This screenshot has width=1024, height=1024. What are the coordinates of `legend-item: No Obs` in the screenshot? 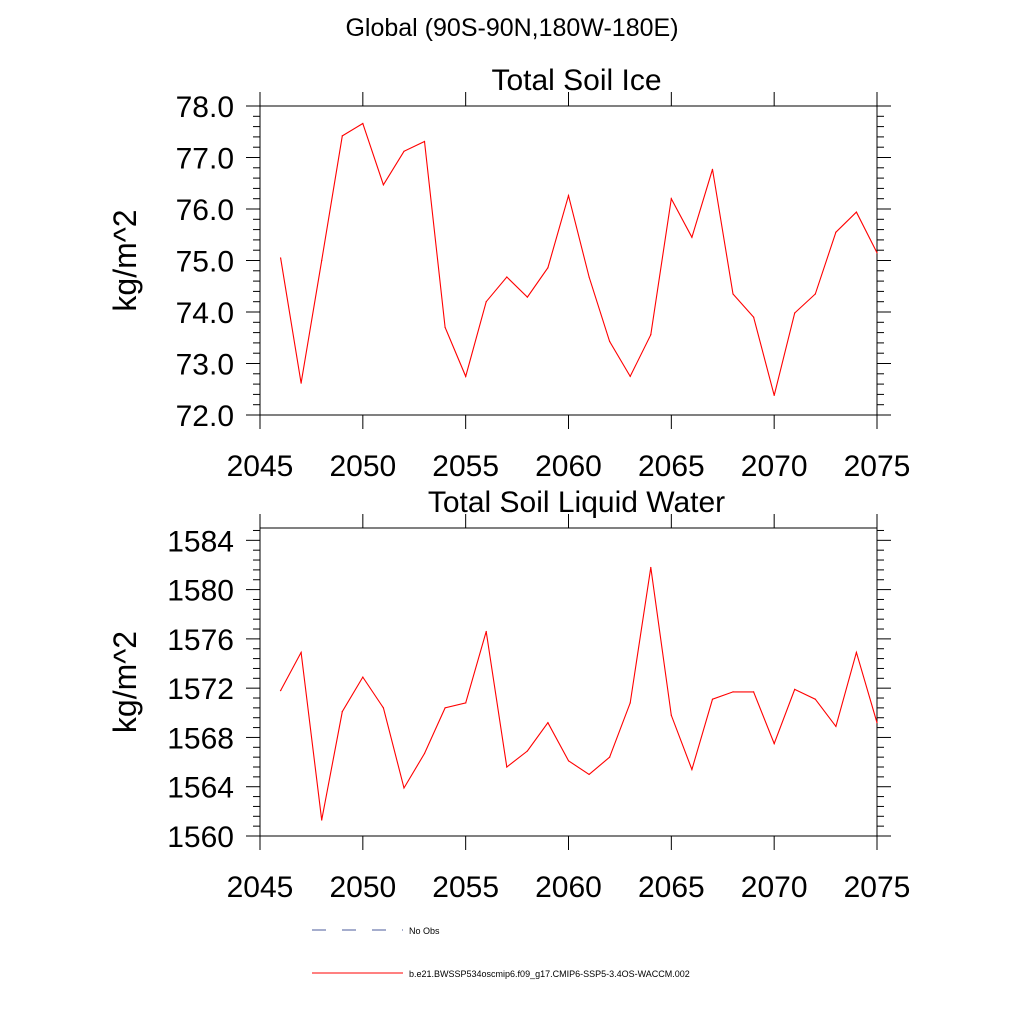 It's located at (376, 931).